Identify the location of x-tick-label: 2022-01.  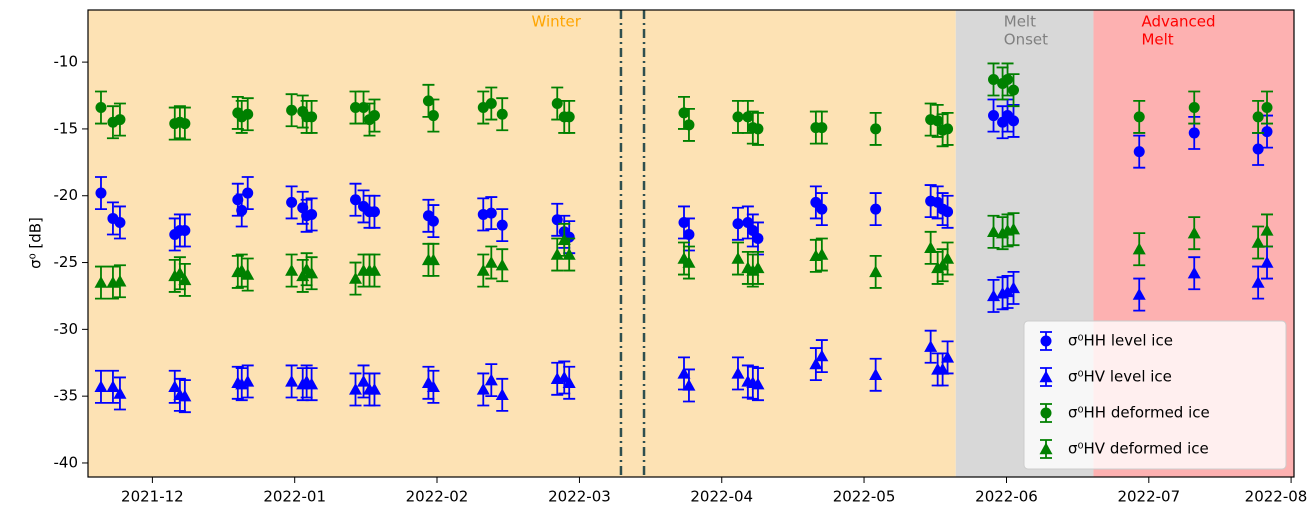
(294, 497).